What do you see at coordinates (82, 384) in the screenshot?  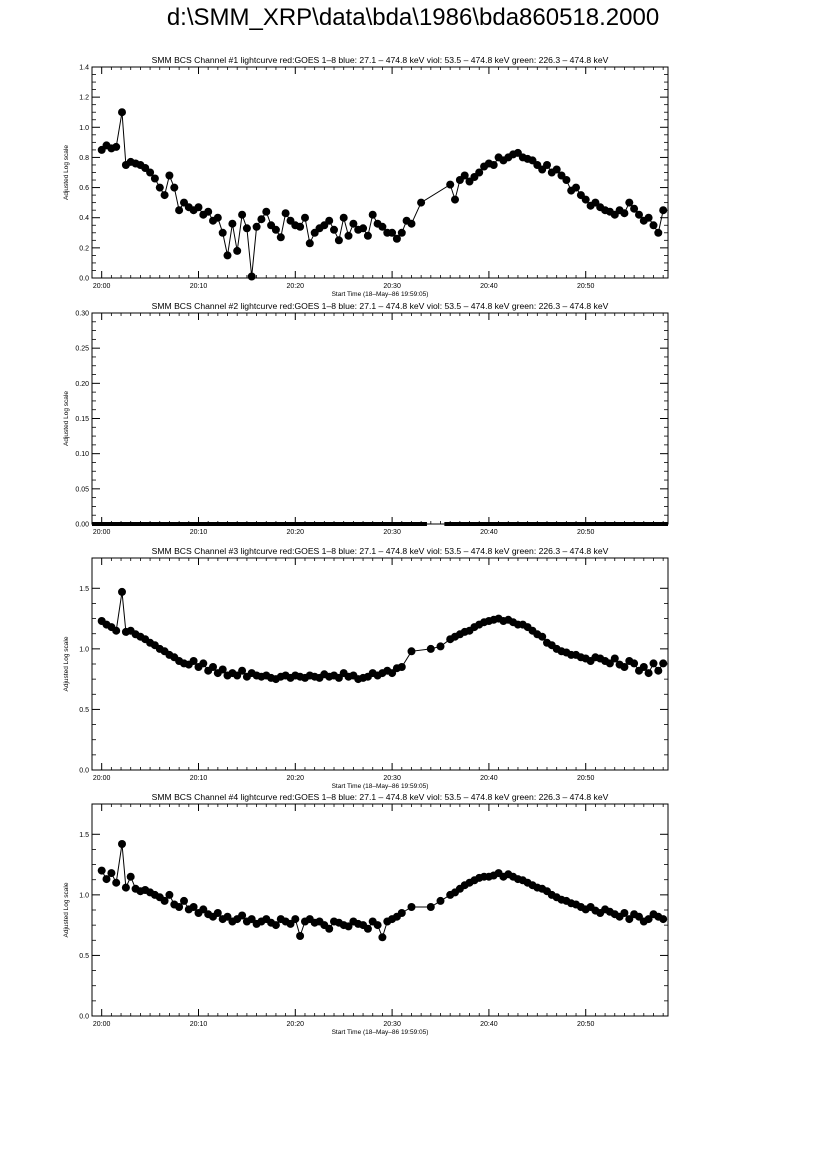 I see `y-tick-label: 0.20` at bounding box center [82, 384].